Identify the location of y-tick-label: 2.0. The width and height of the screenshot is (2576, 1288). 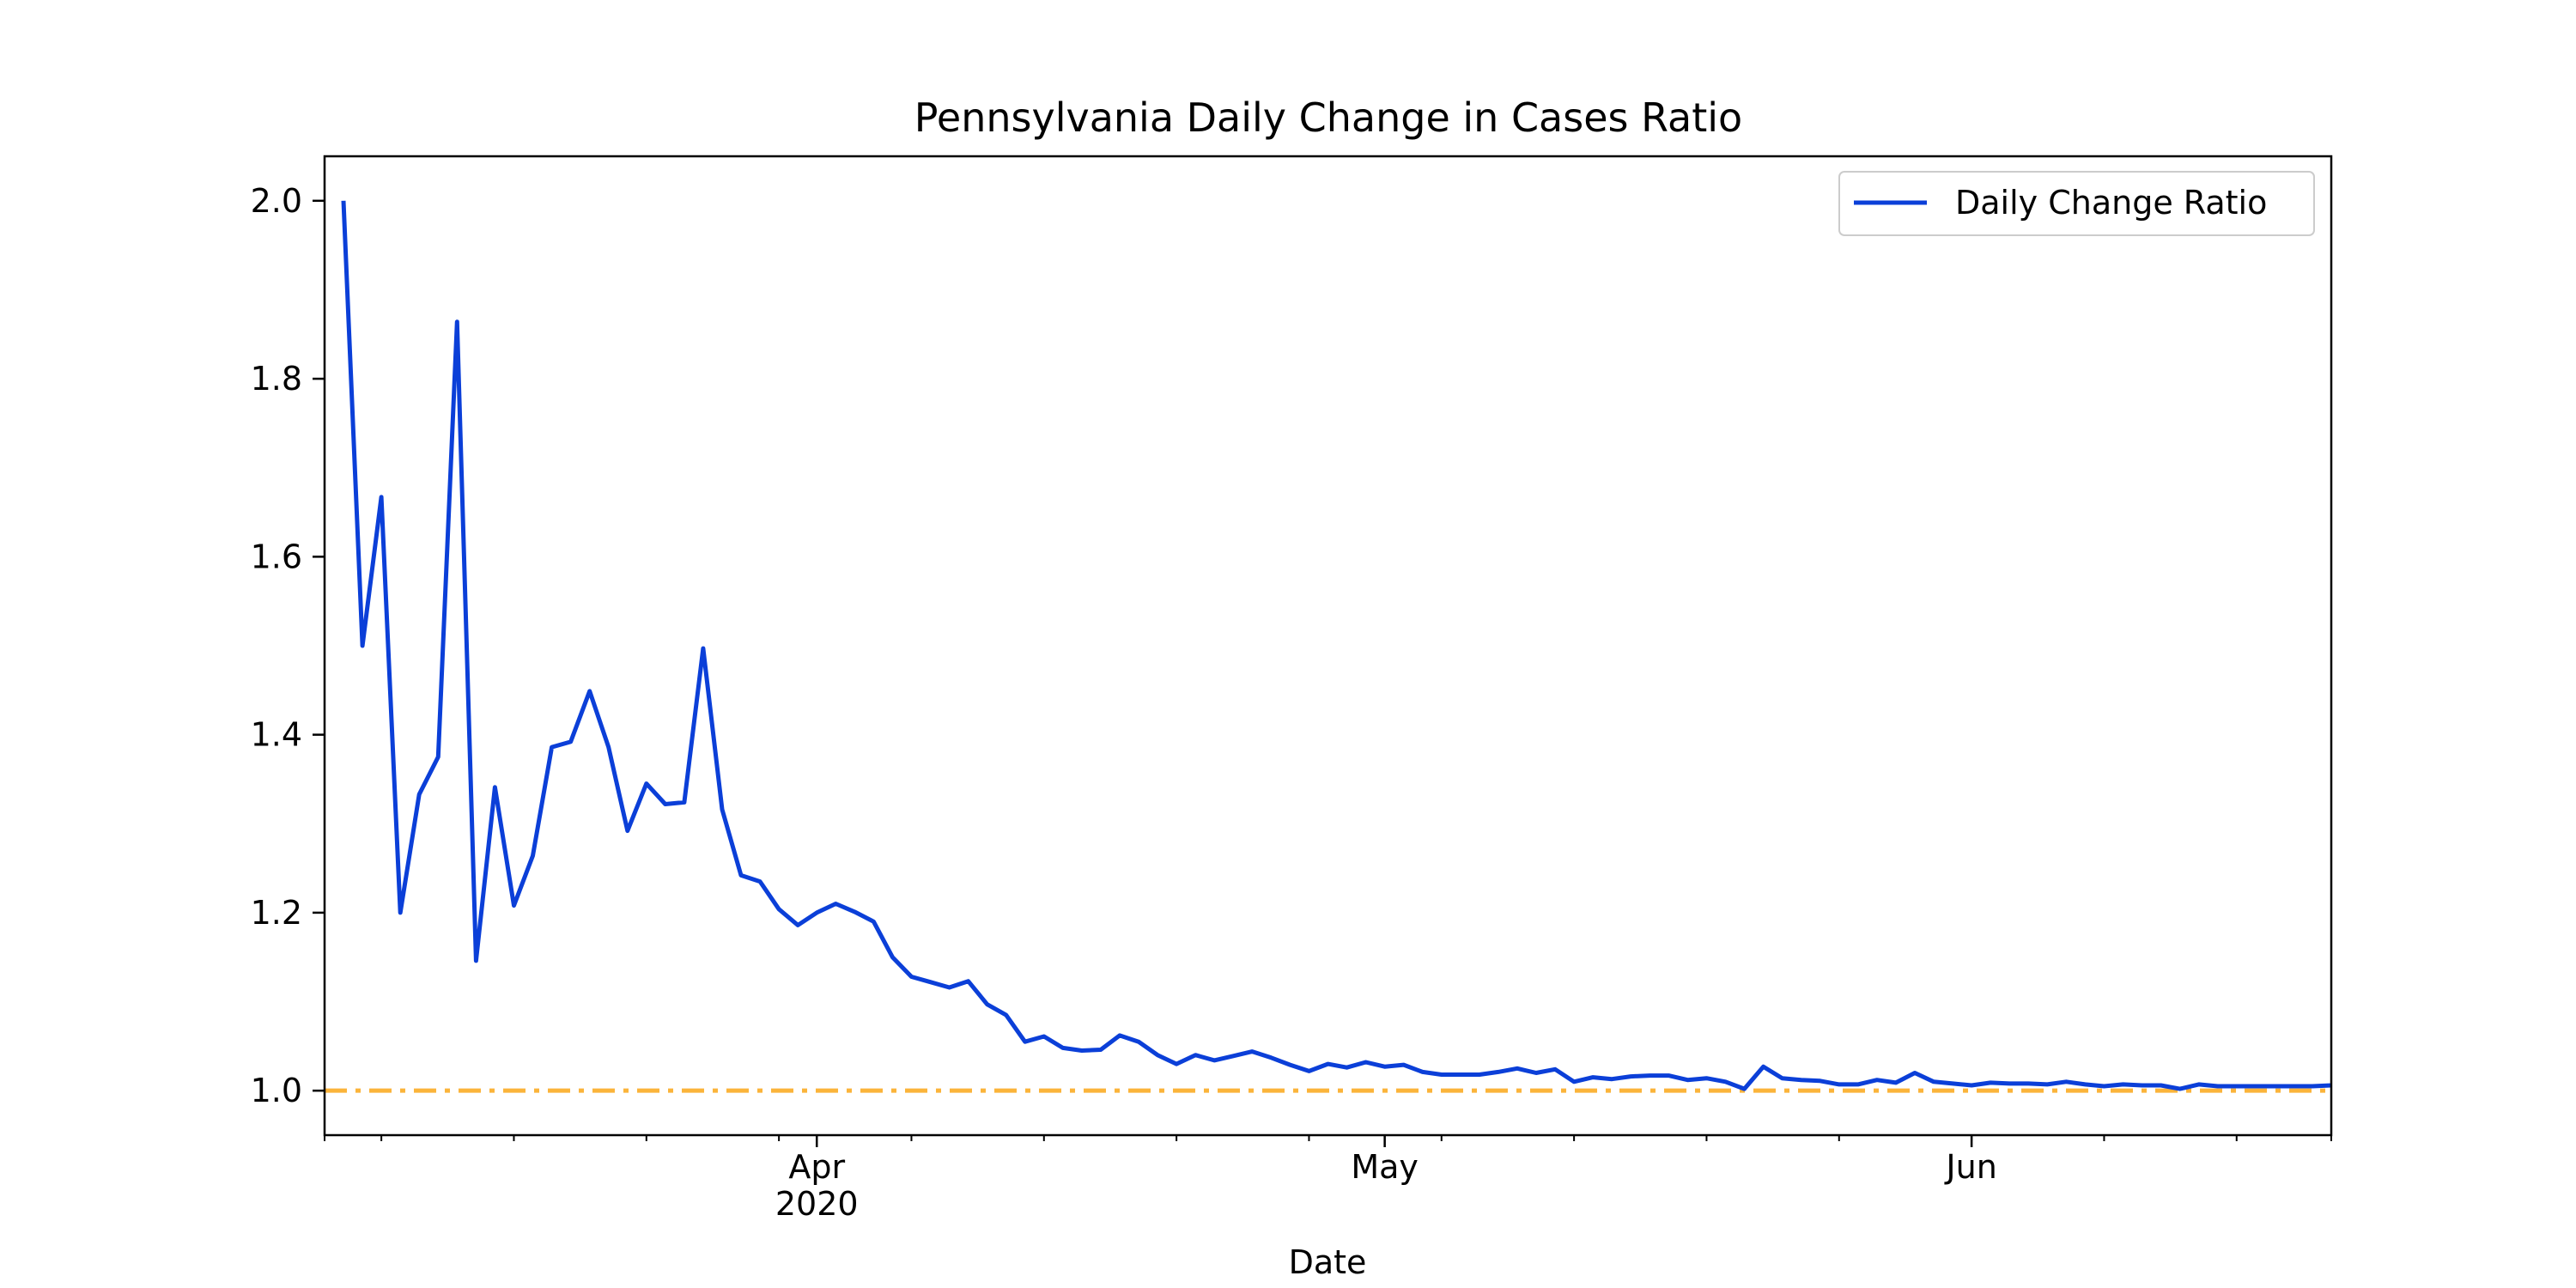
(276, 201).